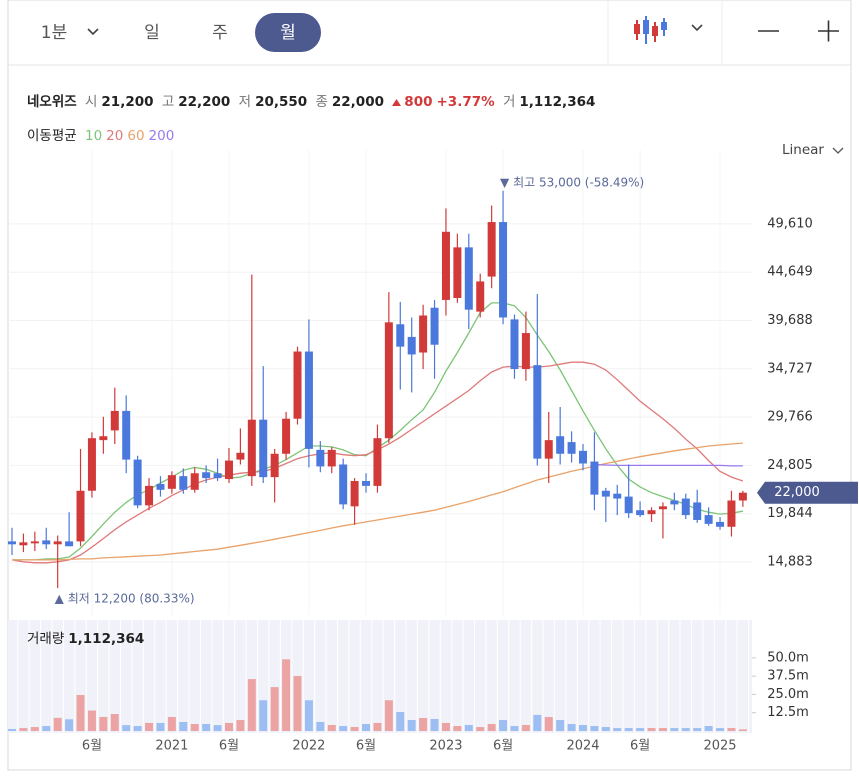 Image resolution: width=859 pixels, height=782 pixels. I want to click on y-tick-label: 39,688, so click(790, 320).